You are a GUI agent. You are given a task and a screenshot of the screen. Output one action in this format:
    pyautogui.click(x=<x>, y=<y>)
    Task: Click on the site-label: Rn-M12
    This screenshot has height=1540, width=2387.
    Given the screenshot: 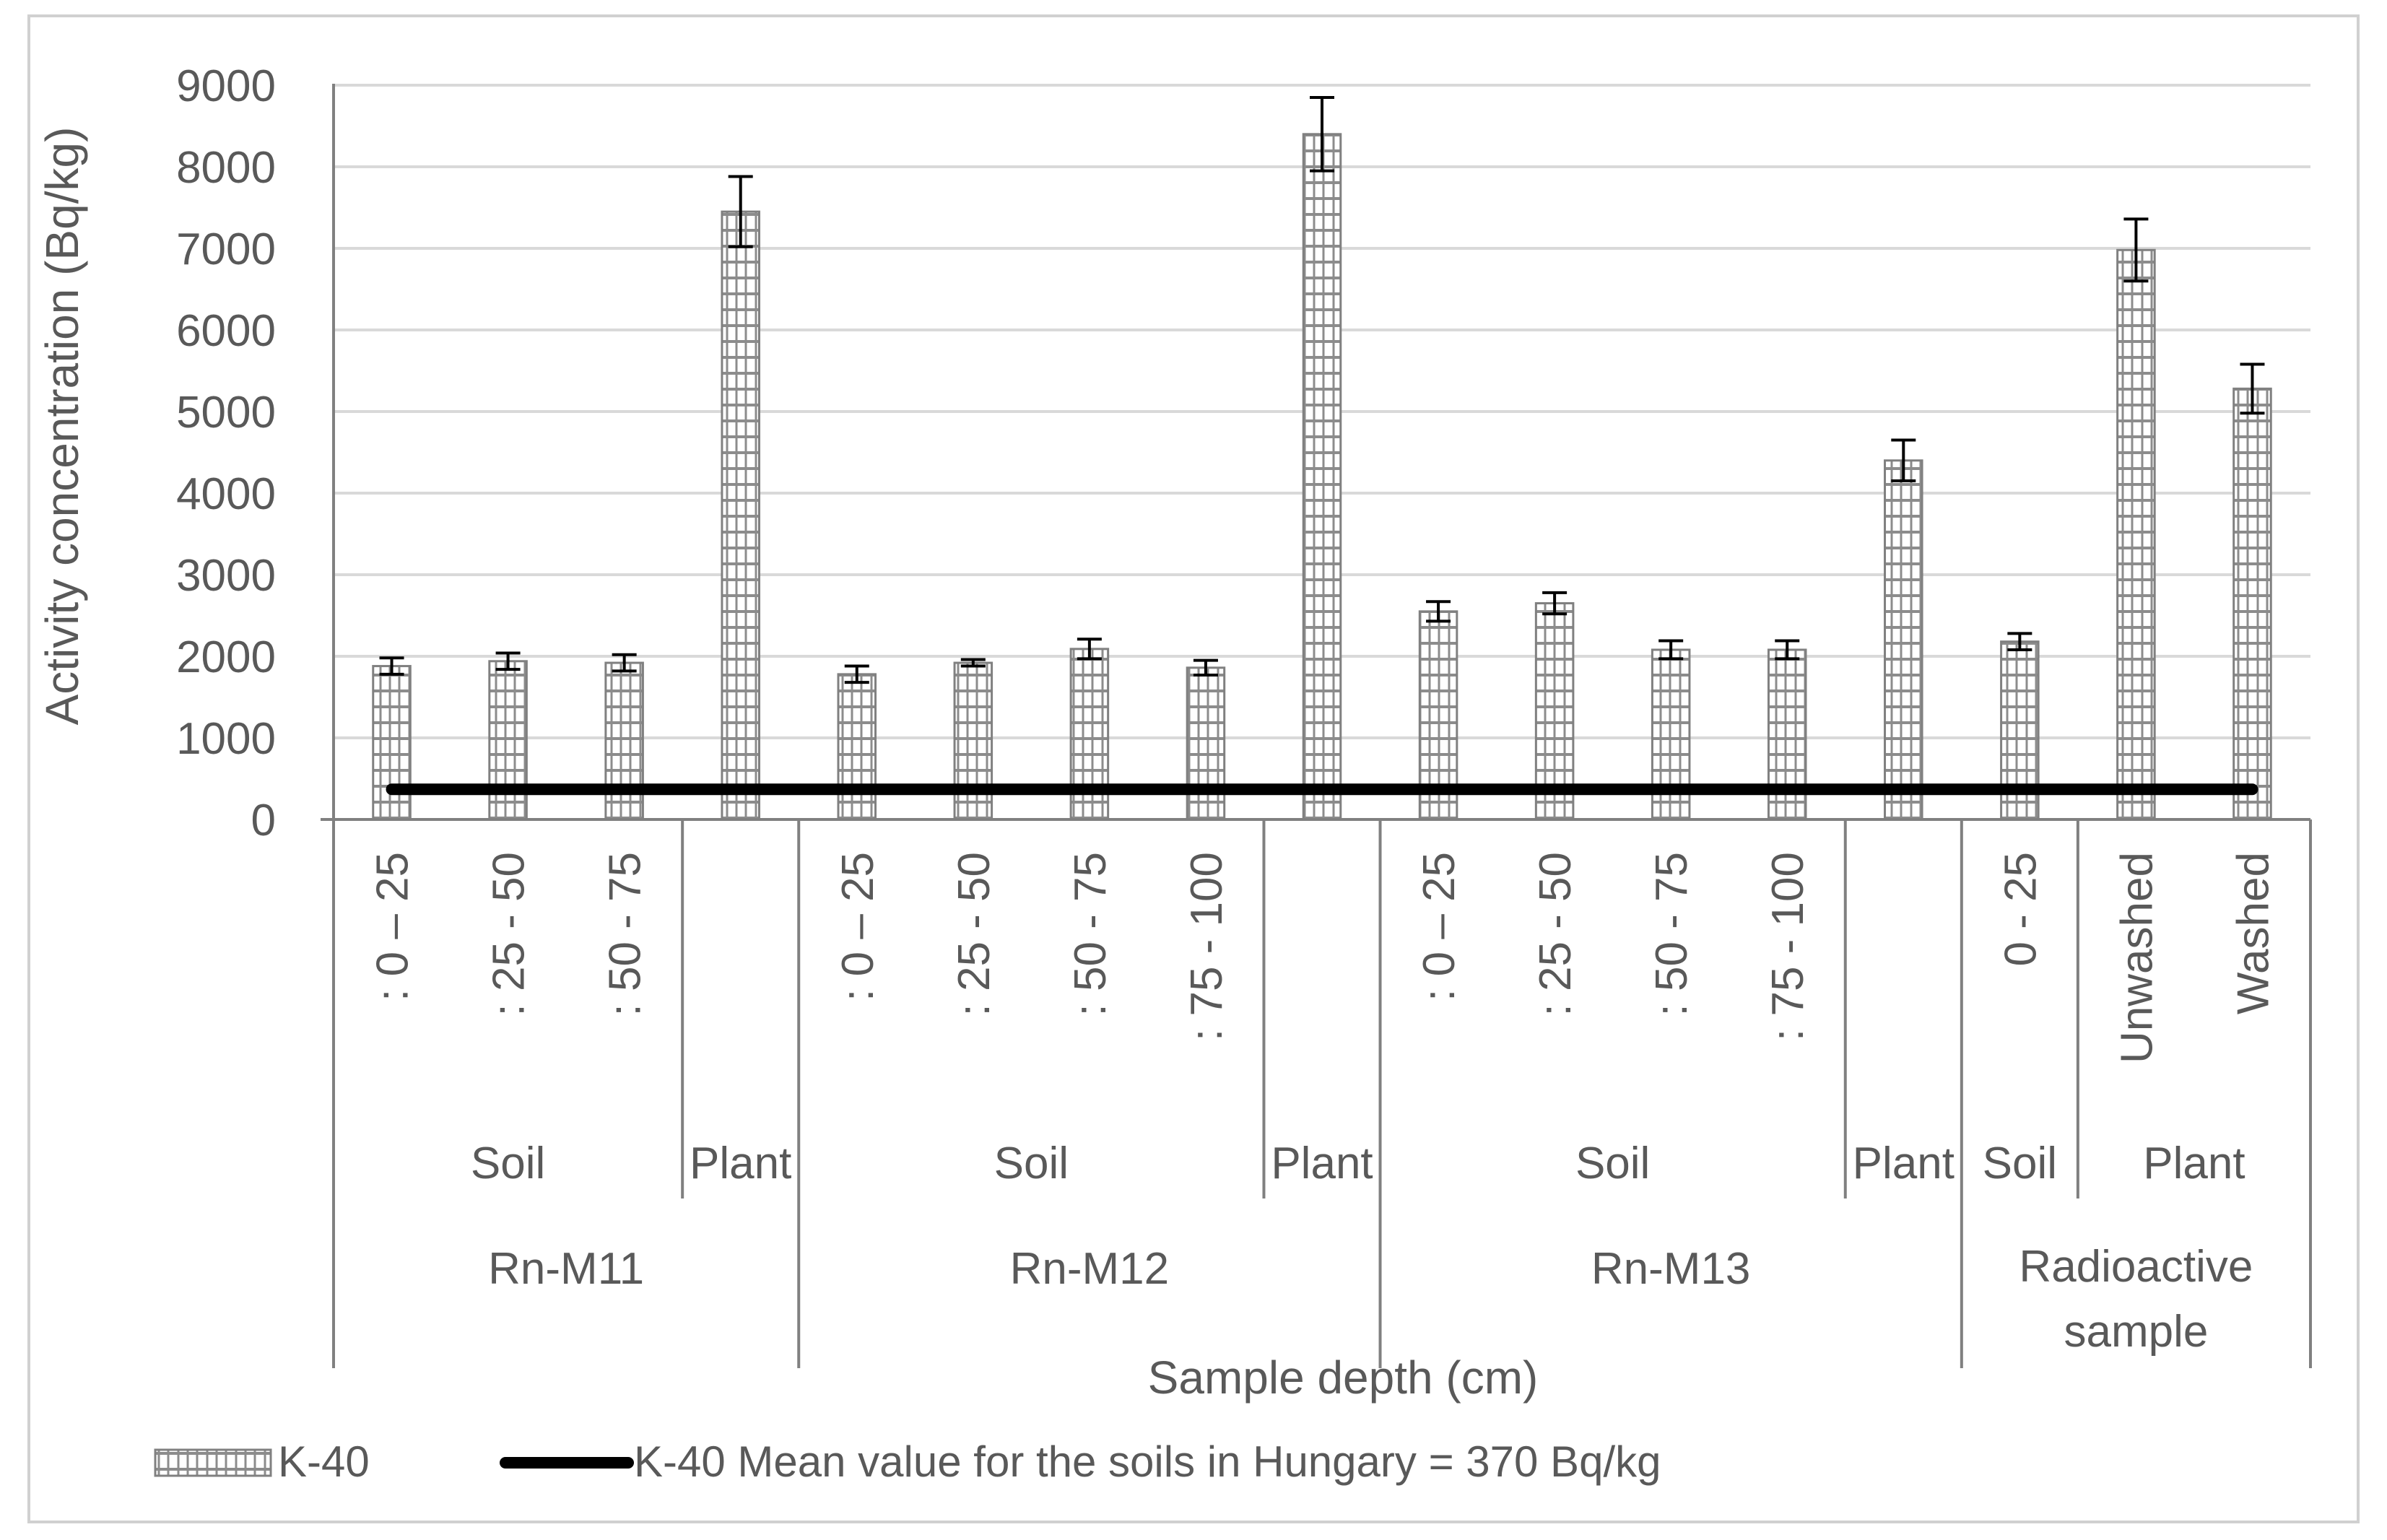 What is the action you would take?
    pyautogui.click(x=1090, y=1269)
    